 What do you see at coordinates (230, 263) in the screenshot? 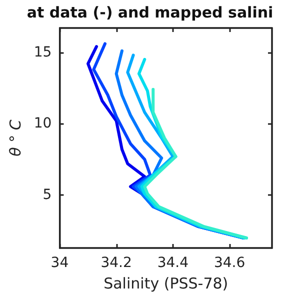
I see `x-tick-label: 34.6` at bounding box center [230, 263].